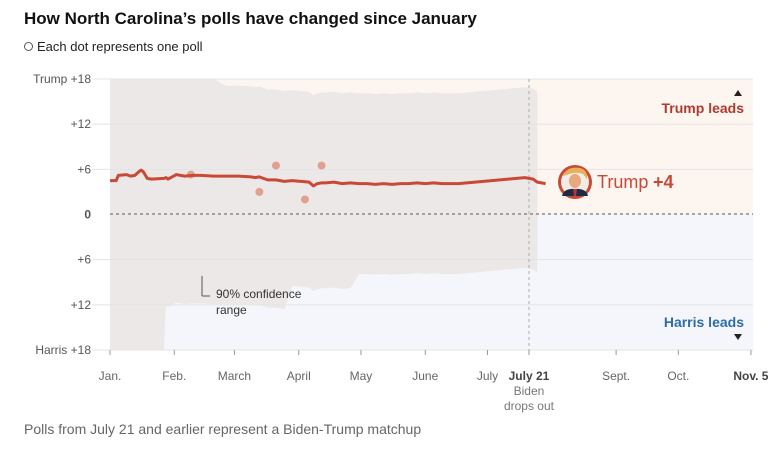  I want to click on poll-dot-legend-icon, so click(28, 46).